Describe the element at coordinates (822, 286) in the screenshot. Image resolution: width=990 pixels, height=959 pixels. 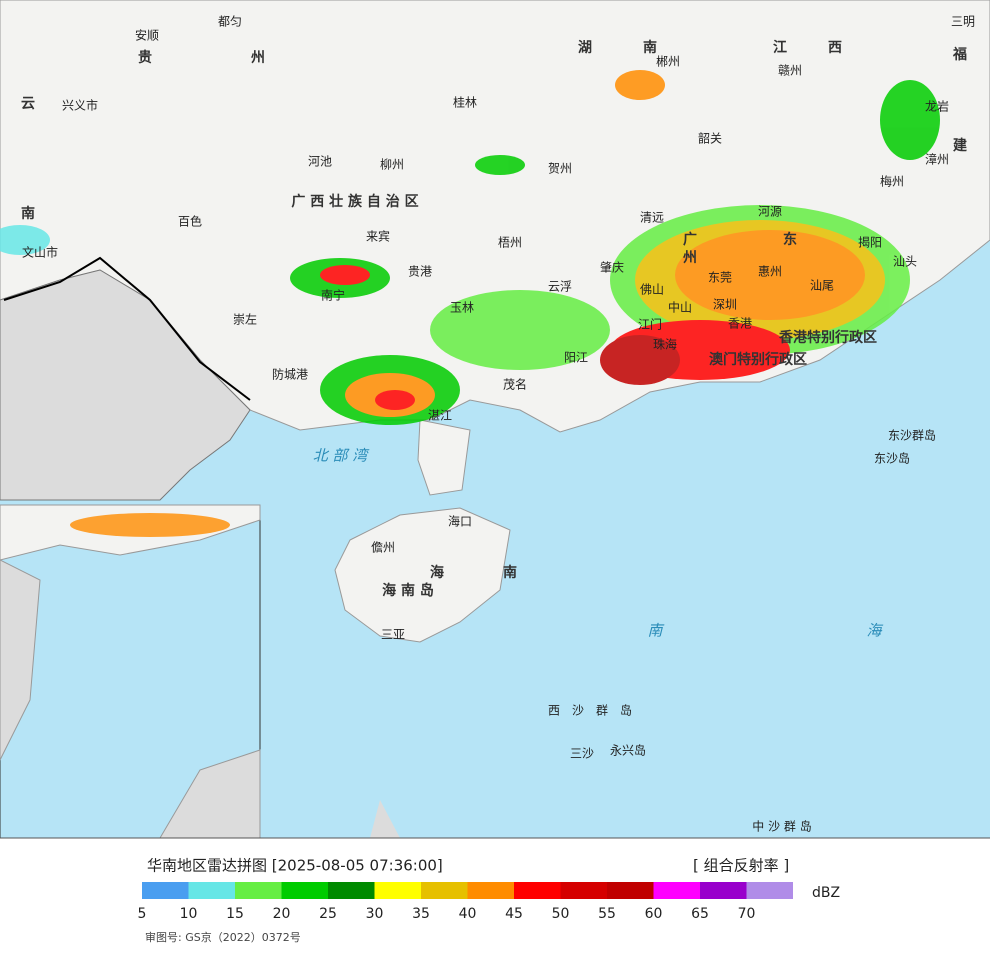
I see `place-label: 汕尾` at that location.